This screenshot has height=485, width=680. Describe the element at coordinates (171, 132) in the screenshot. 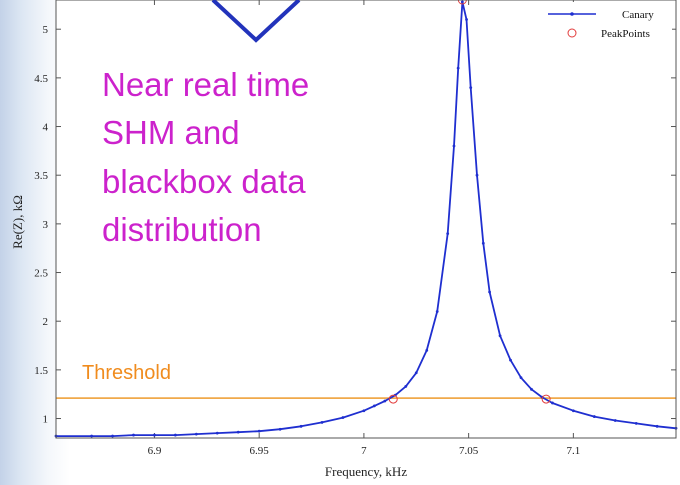

I see `annotation-line-2: SHM and` at that location.